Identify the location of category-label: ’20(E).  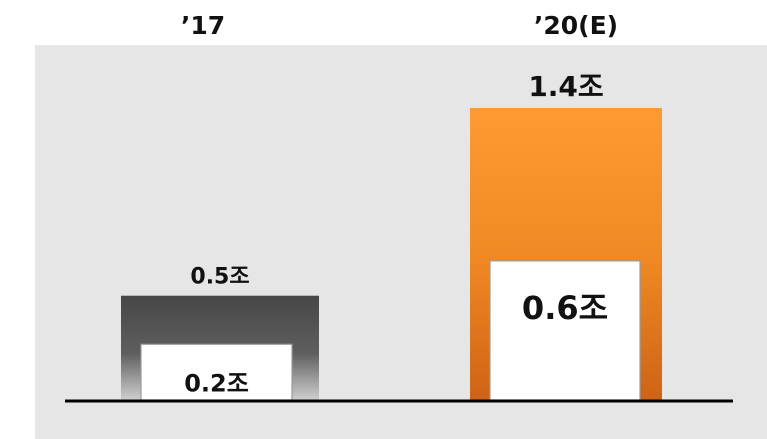
(576, 25).